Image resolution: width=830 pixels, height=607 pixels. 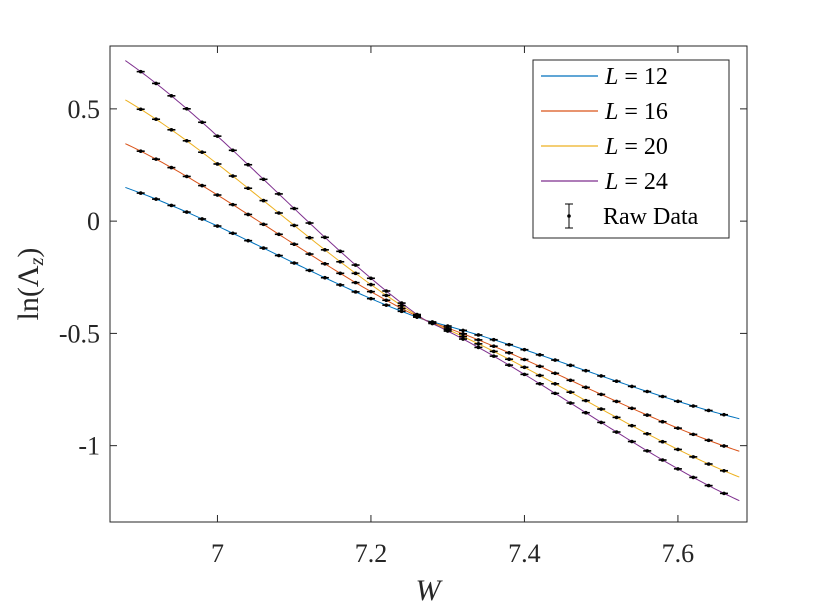 I want to click on legend-raw-data-marker, so click(x=569, y=216).